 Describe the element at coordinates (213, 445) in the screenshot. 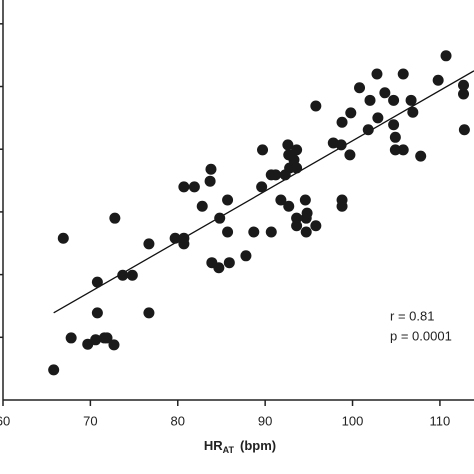

I see `x-label-main: HR` at that location.